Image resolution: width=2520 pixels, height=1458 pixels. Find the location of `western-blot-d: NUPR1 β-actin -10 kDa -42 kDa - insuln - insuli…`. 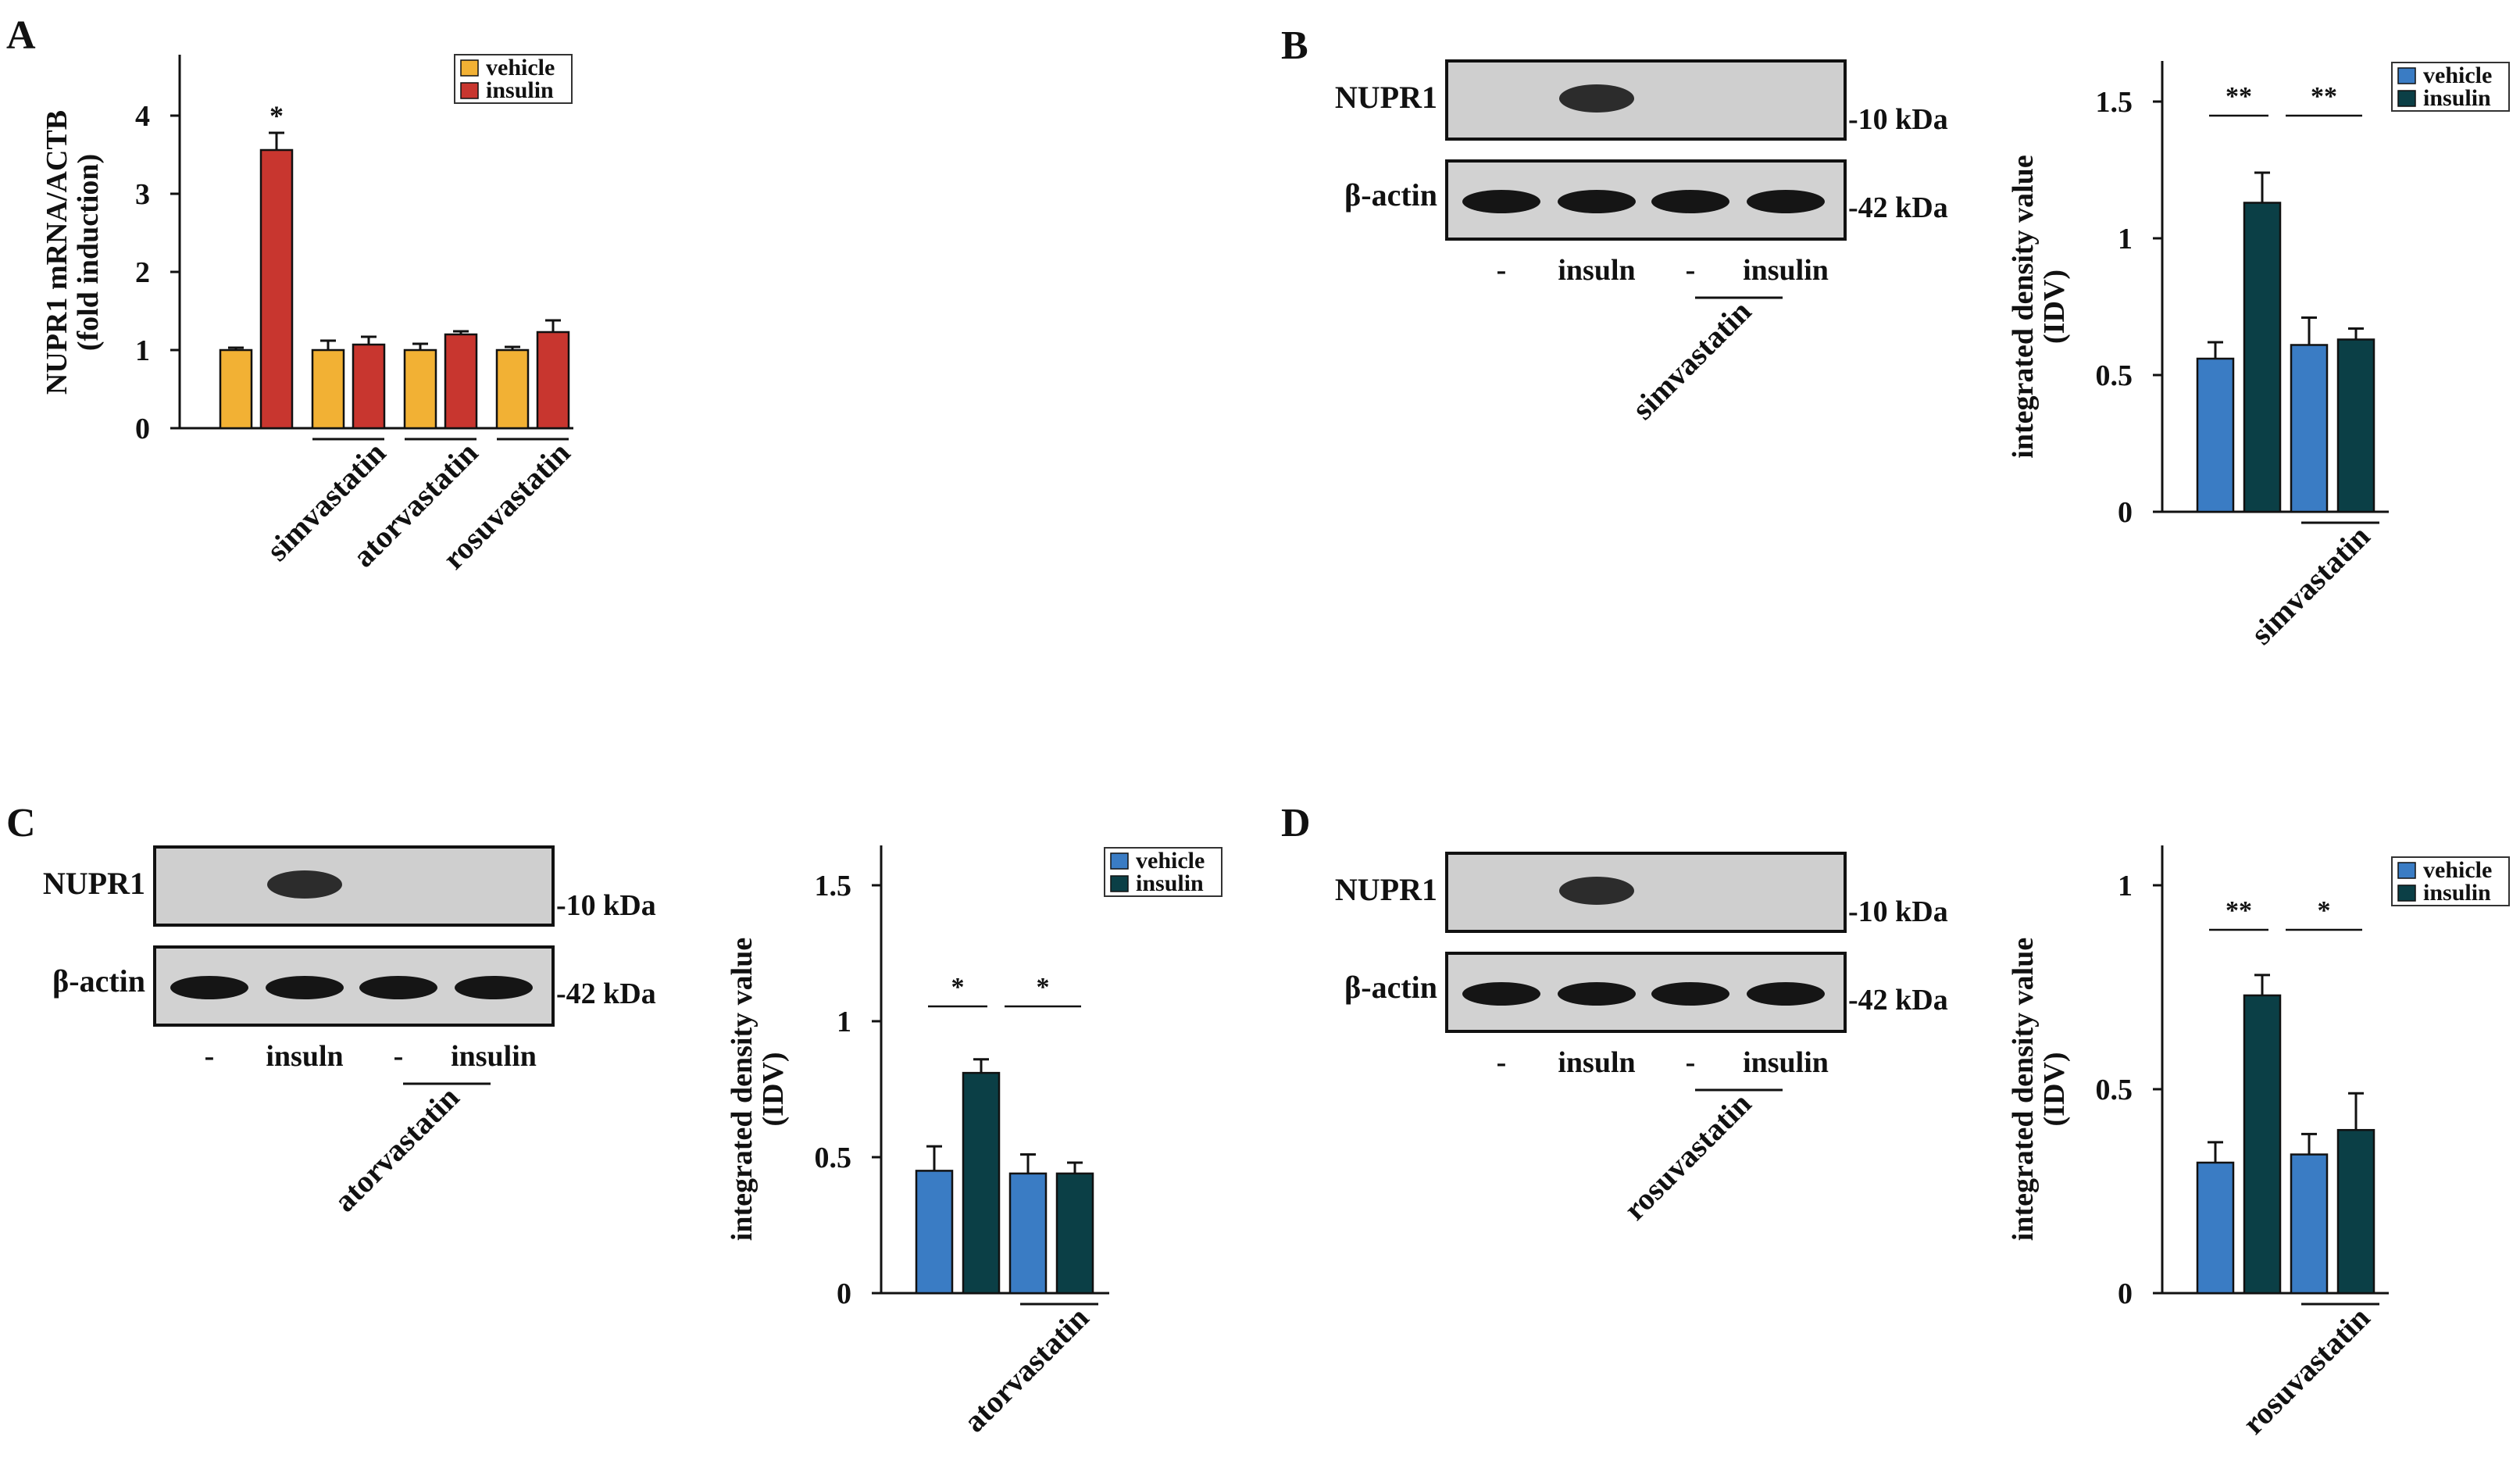

western-blot-d: NUPR1 β-actin -10 kDa -42 kDa - insuln - insuli… is located at coordinates (1641, 1040).